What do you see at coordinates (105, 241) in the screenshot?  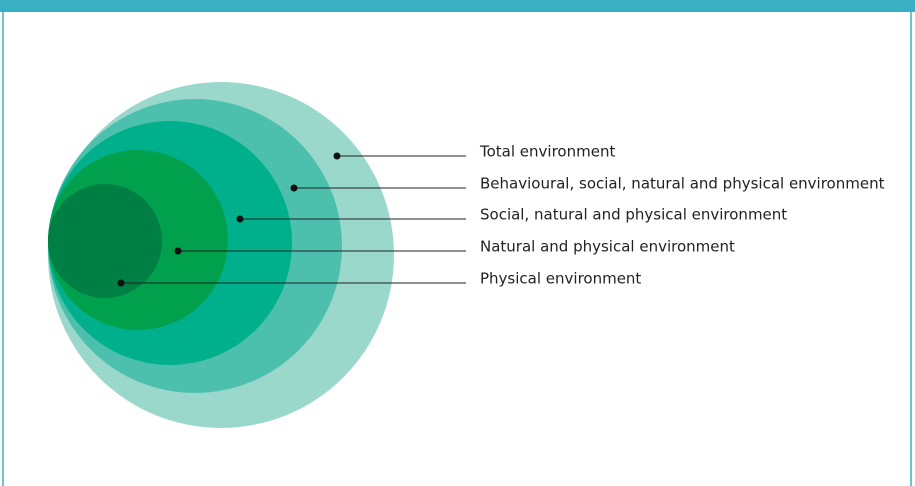 I see `layer-circle` at bounding box center [105, 241].